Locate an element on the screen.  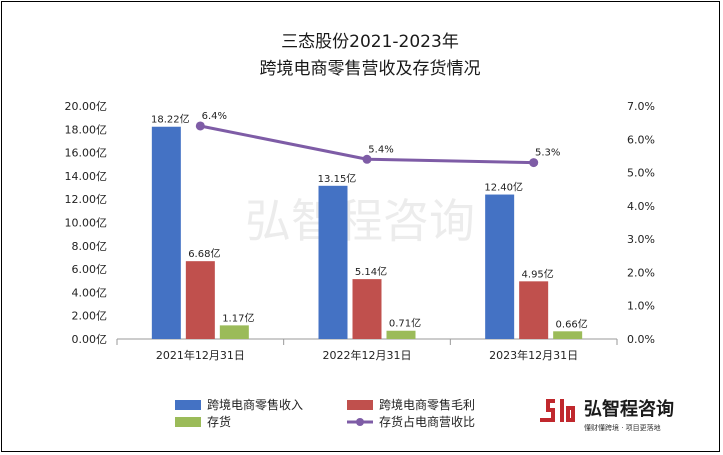
bar-data-label: 18.22亿 is located at coordinates (170, 119).